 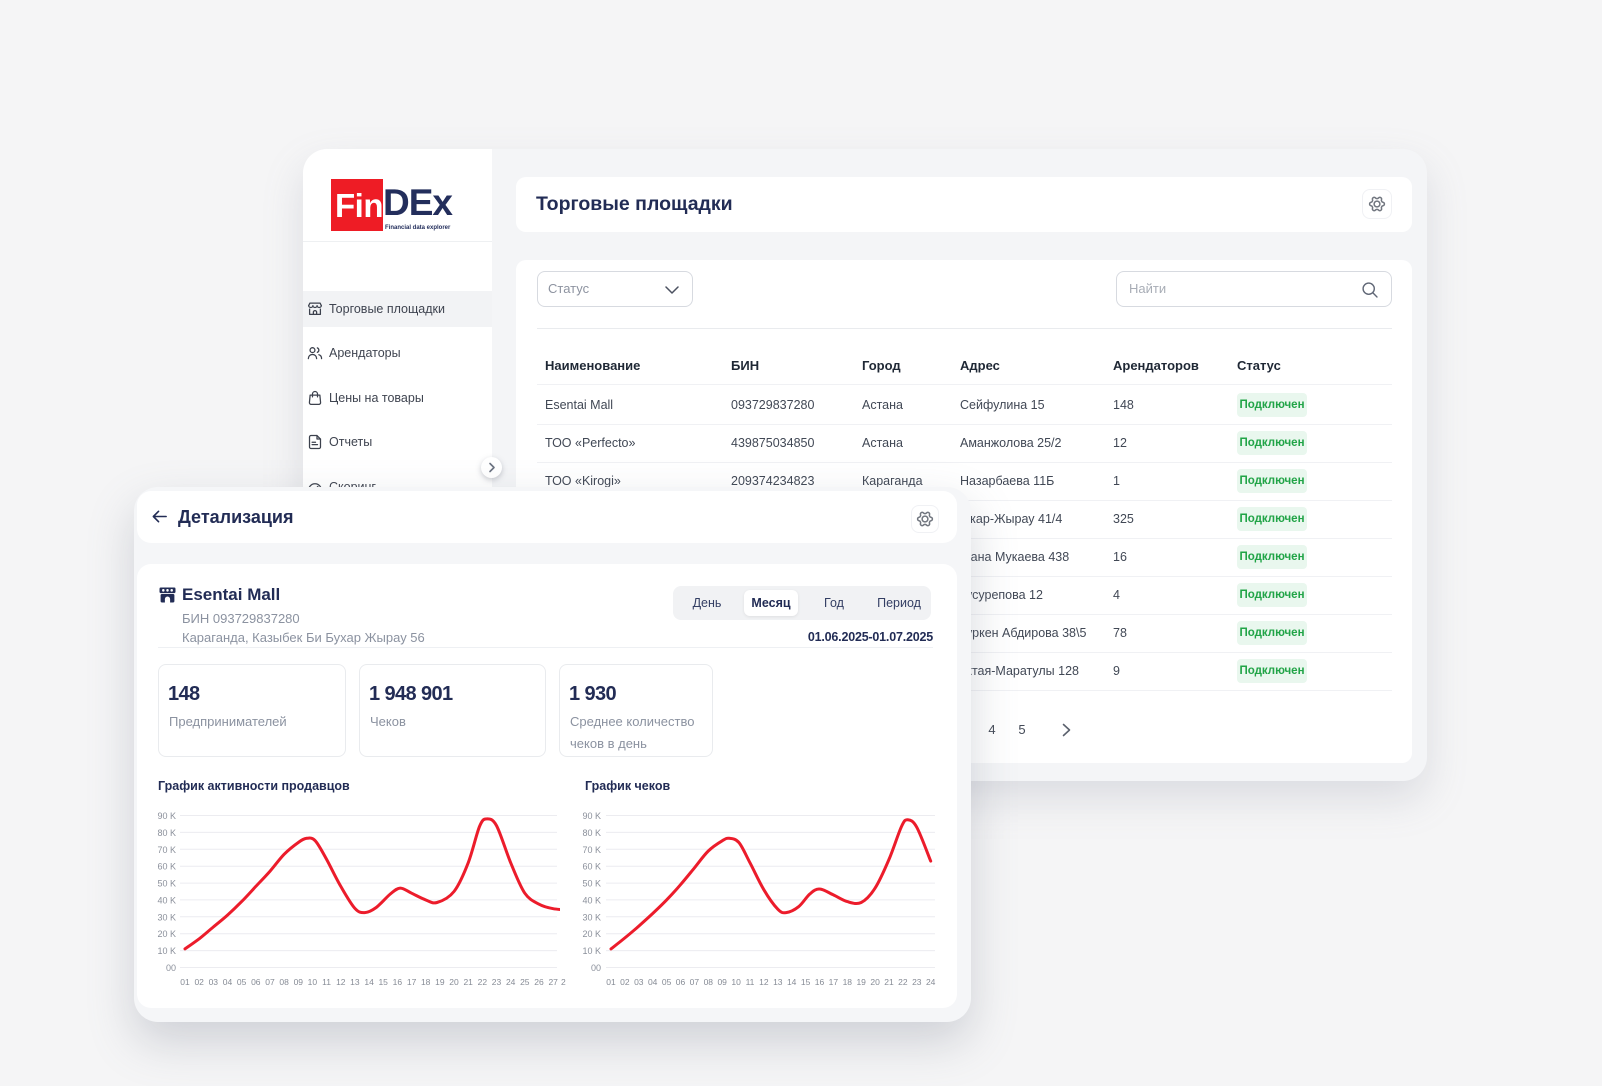 What do you see at coordinates (525, 982) in the screenshot?
I see `svg-text: 25` at bounding box center [525, 982].